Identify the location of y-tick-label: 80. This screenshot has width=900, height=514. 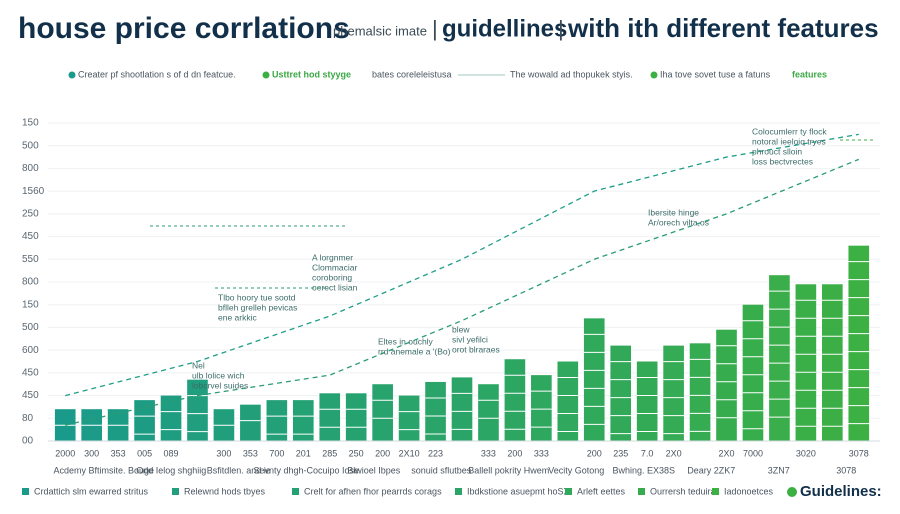
(28, 418).